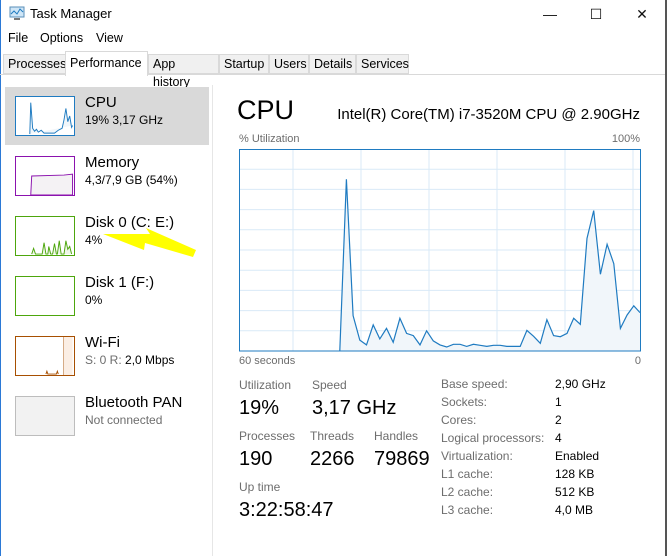 This screenshot has height=556, width=667. I want to click on tab-services: Services, so click(382, 64).